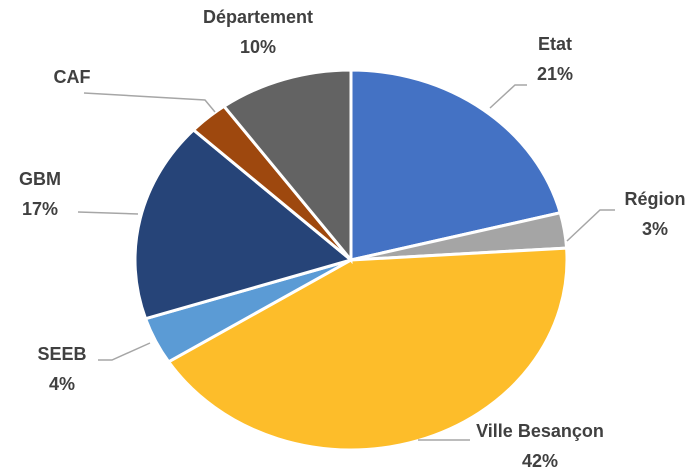 The width and height of the screenshot is (700, 470). What do you see at coordinates (40, 209) in the screenshot?
I see `slice-value-label: 17%` at bounding box center [40, 209].